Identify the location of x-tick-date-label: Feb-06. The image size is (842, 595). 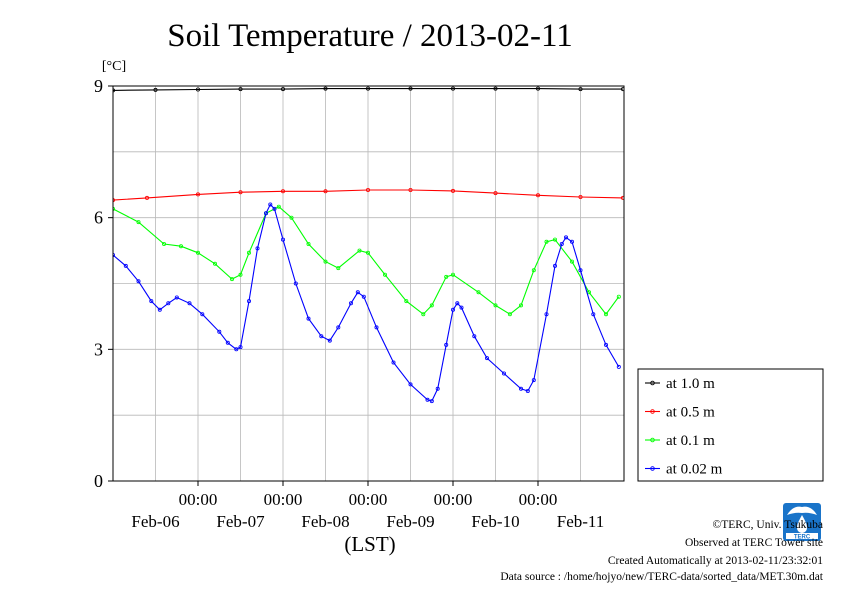
(155, 521).